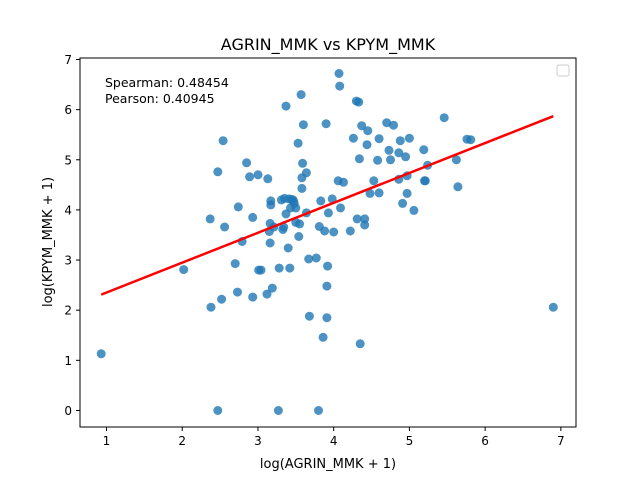 This screenshot has width=640, height=480. Describe the element at coordinates (107, 441) in the screenshot. I see `x-tick-label: 1` at that location.